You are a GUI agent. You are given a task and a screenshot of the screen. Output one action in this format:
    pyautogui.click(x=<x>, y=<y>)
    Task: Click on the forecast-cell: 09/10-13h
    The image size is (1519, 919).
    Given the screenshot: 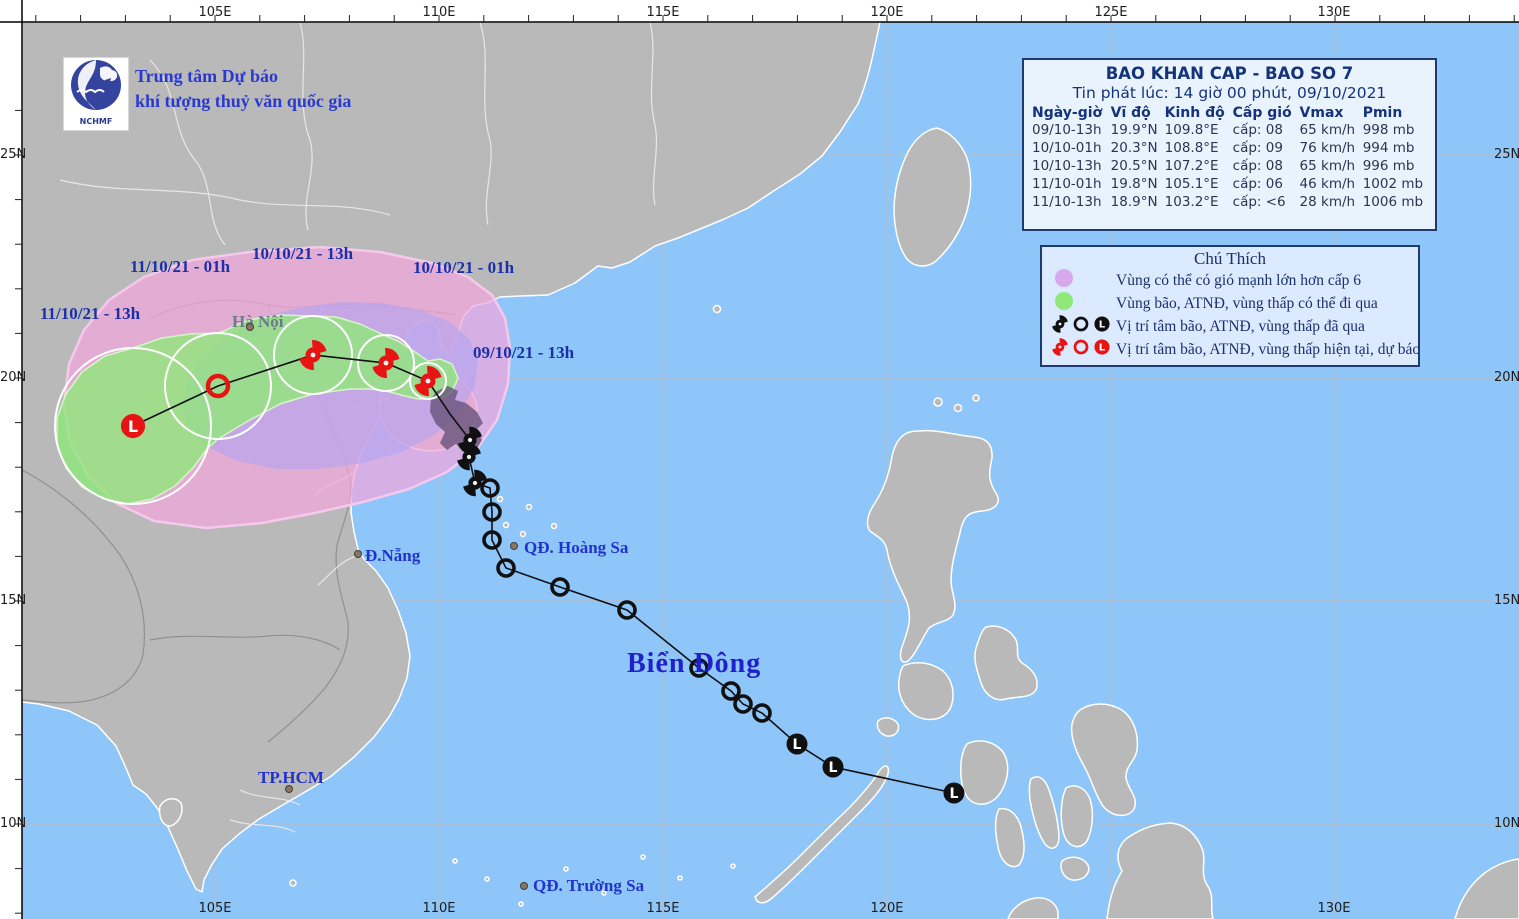 What is the action you would take?
    pyautogui.click(x=1067, y=130)
    